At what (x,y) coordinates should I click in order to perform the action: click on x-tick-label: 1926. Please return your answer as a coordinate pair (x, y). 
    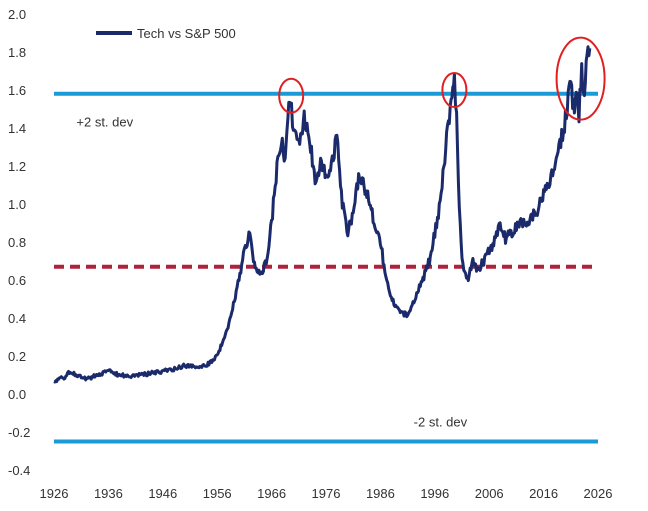
    Looking at the image, I should click on (54, 493).